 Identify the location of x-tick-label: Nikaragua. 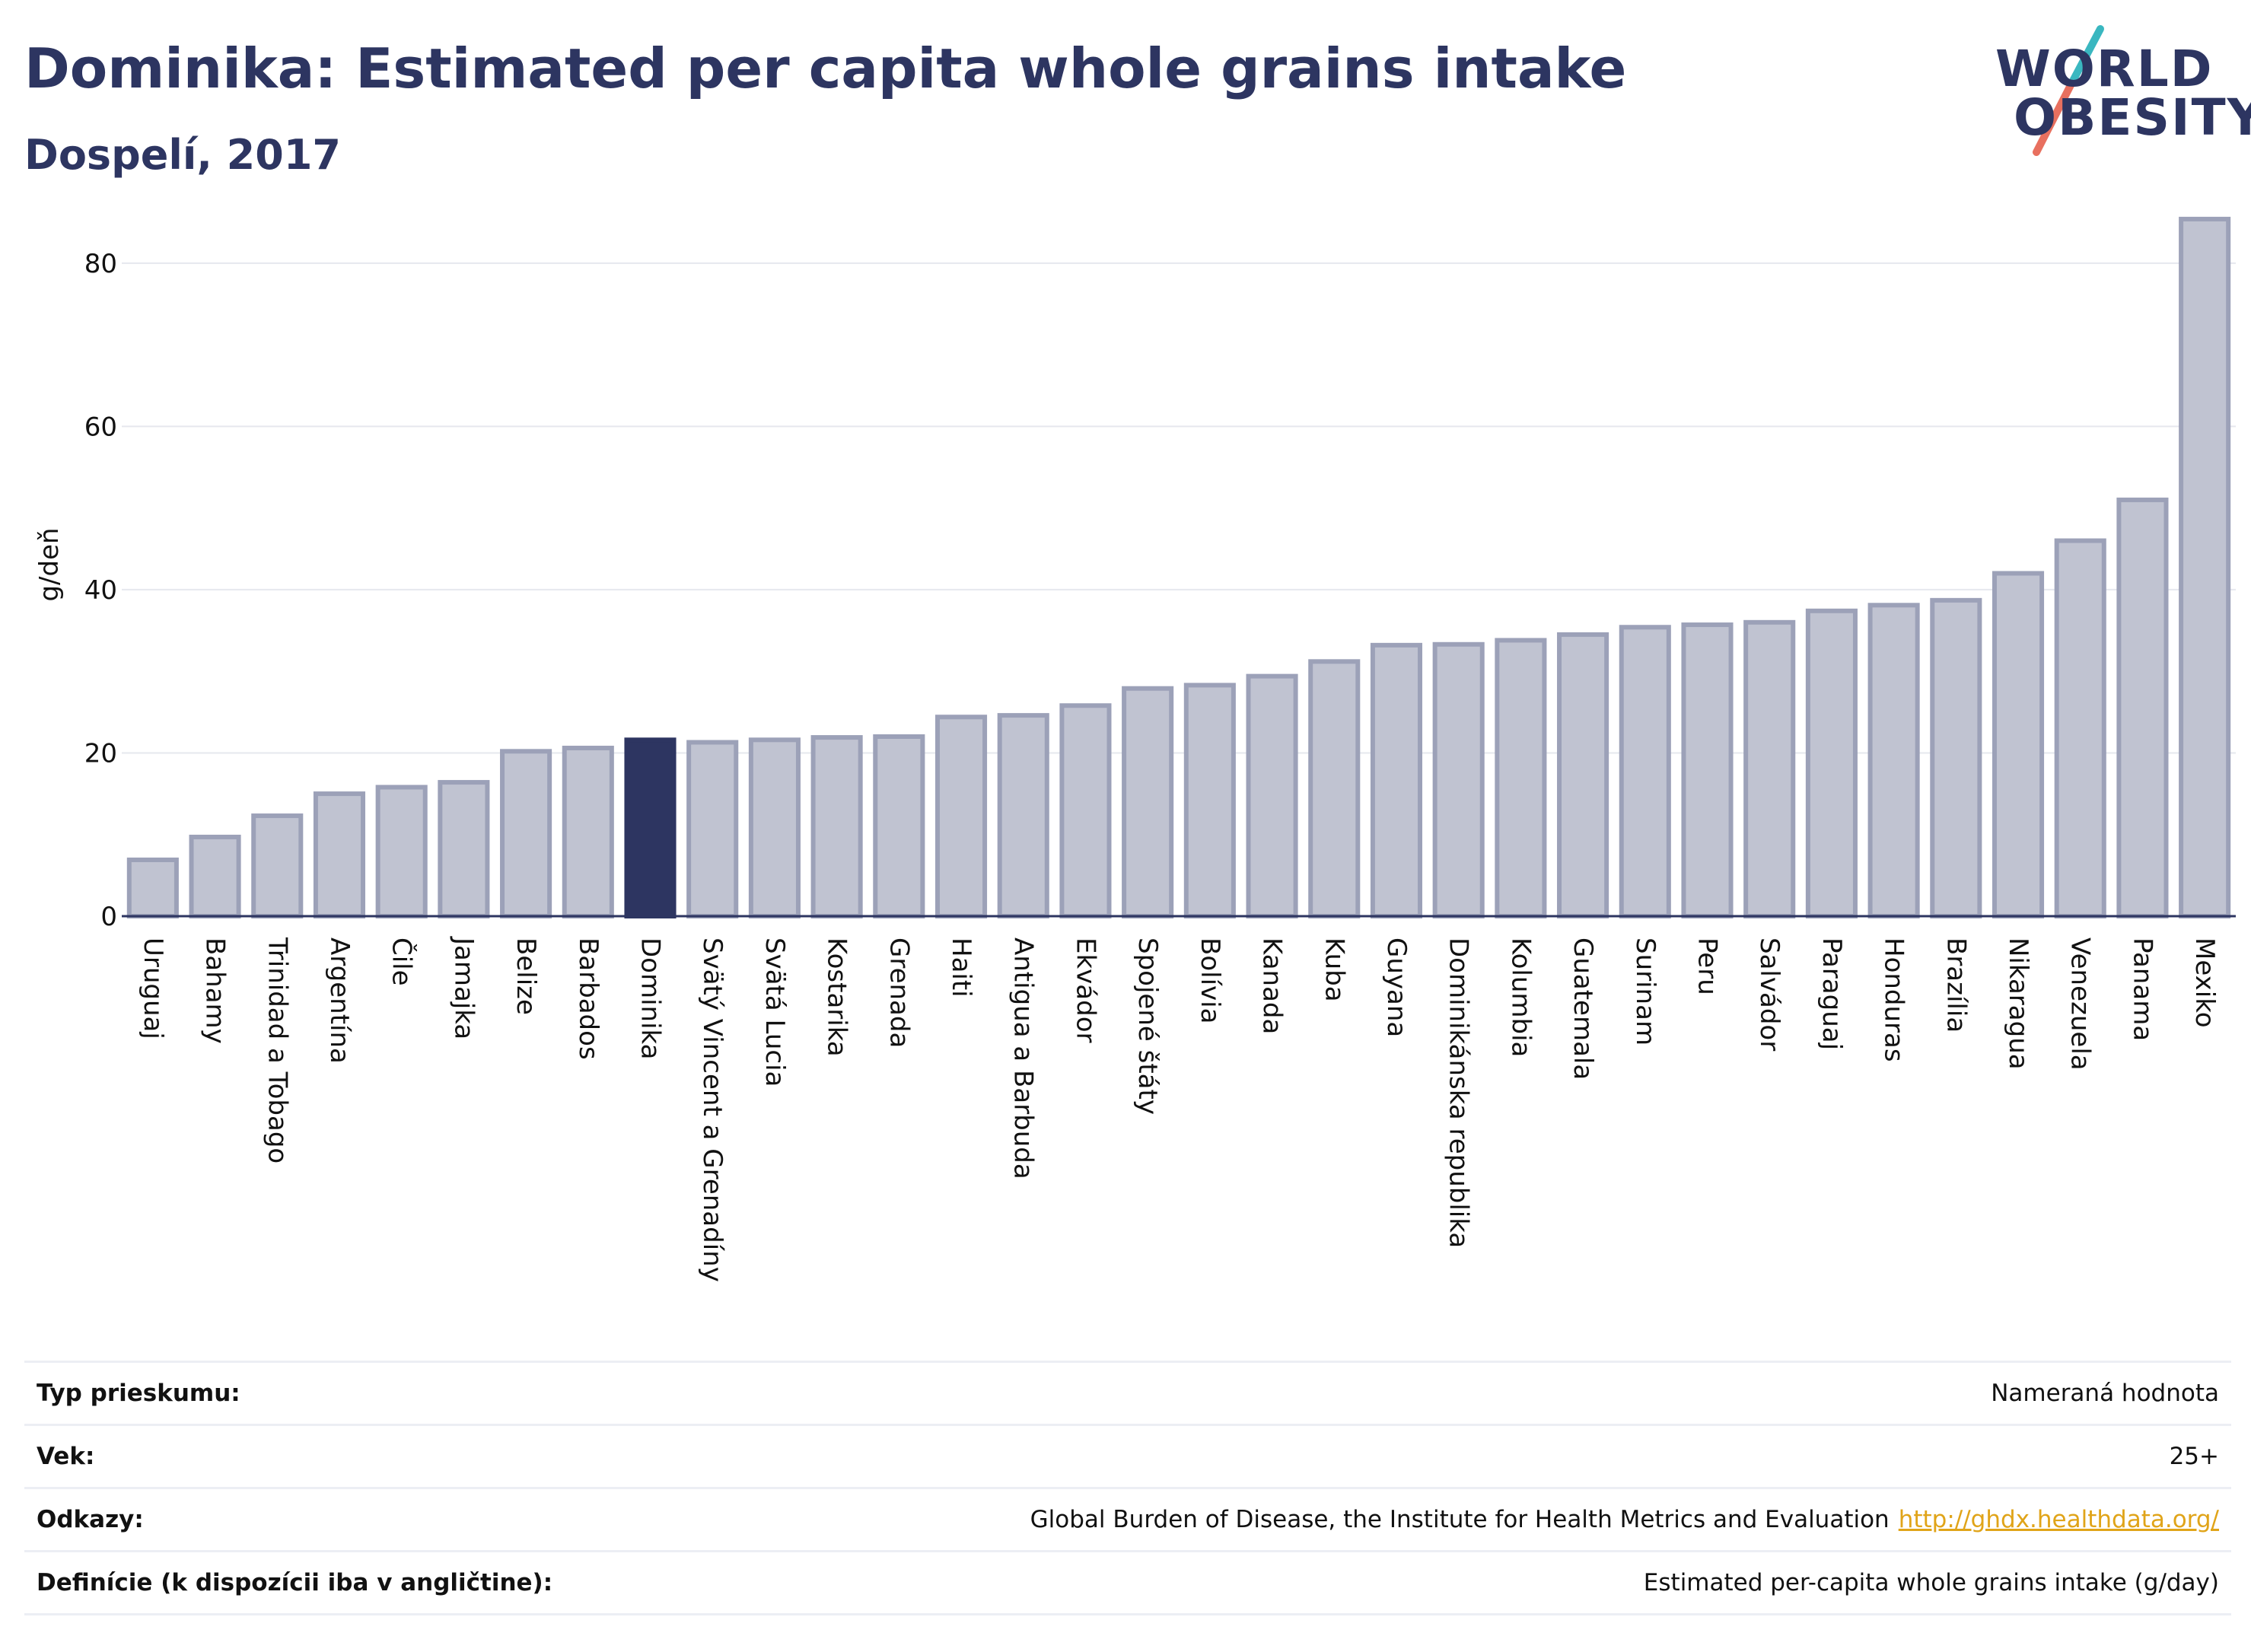
(2018, 1003).